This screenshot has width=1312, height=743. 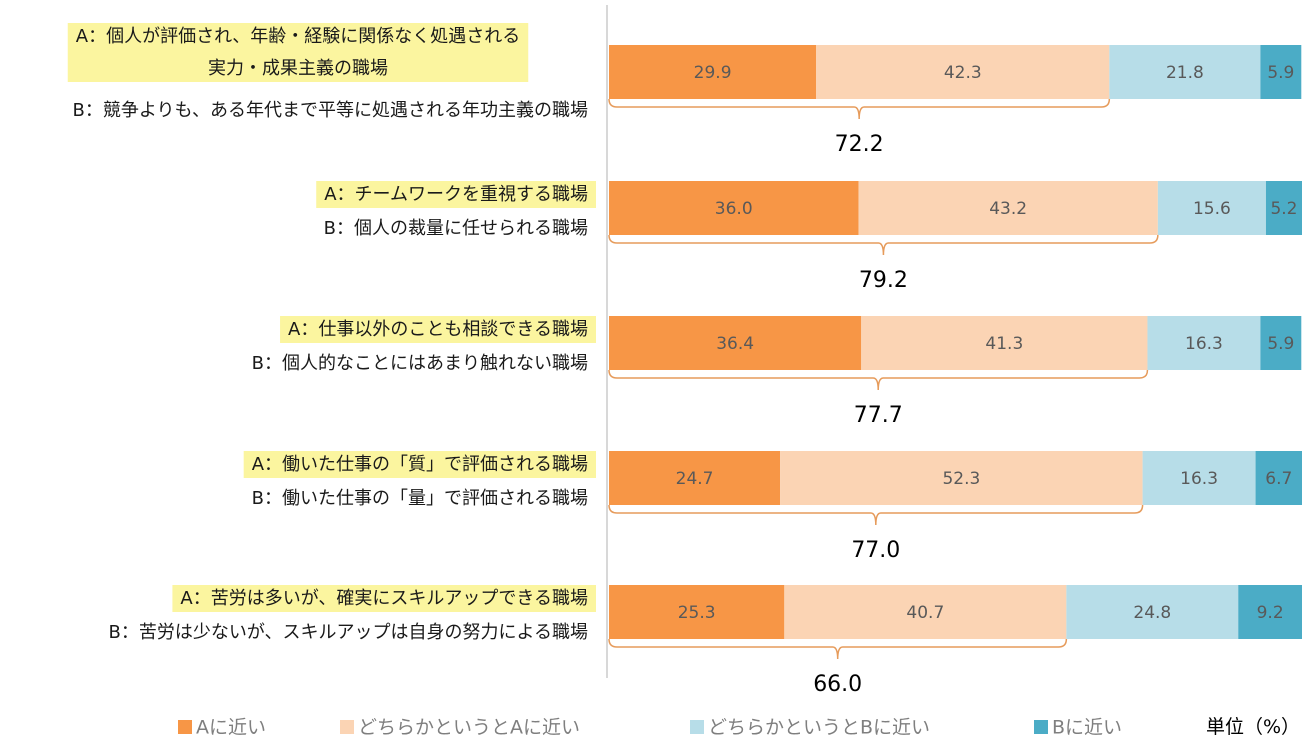 What do you see at coordinates (298, 68) in the screenshot?
I see `category-label-a: 実力・成果主義の職場` at bounding box center [298, 68].